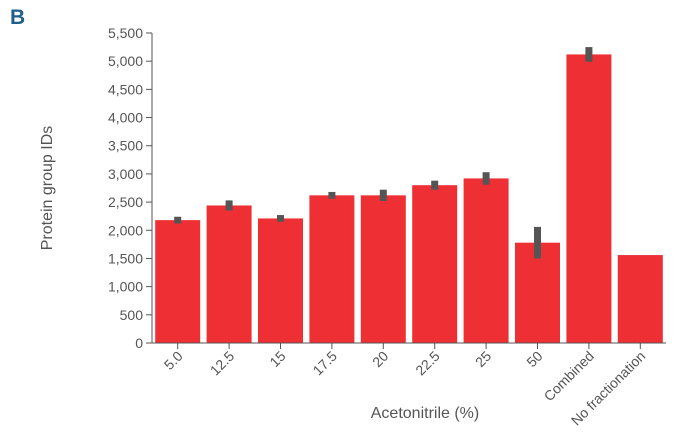 Image resolution: width=684 pixels, height=438 pixels. Describe the element at coordinates (18, 17) in the screenshot. I see `panel-label: B` at that location.